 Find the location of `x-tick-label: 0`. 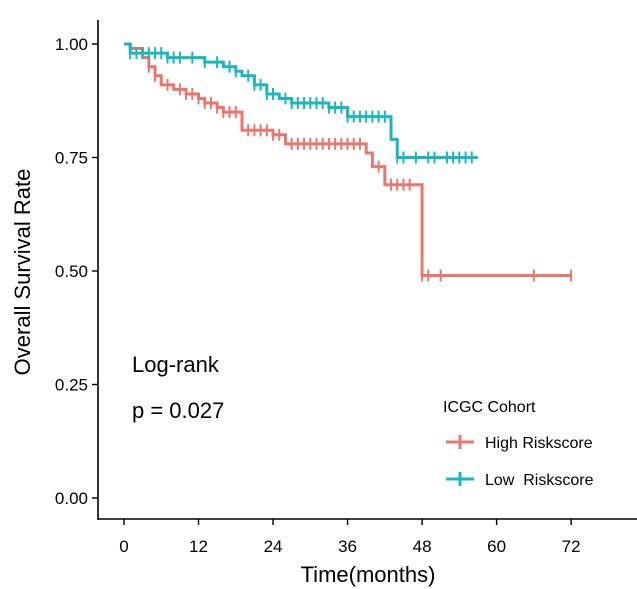

x-tick-label: 0 is located at coordinates (123, 546).